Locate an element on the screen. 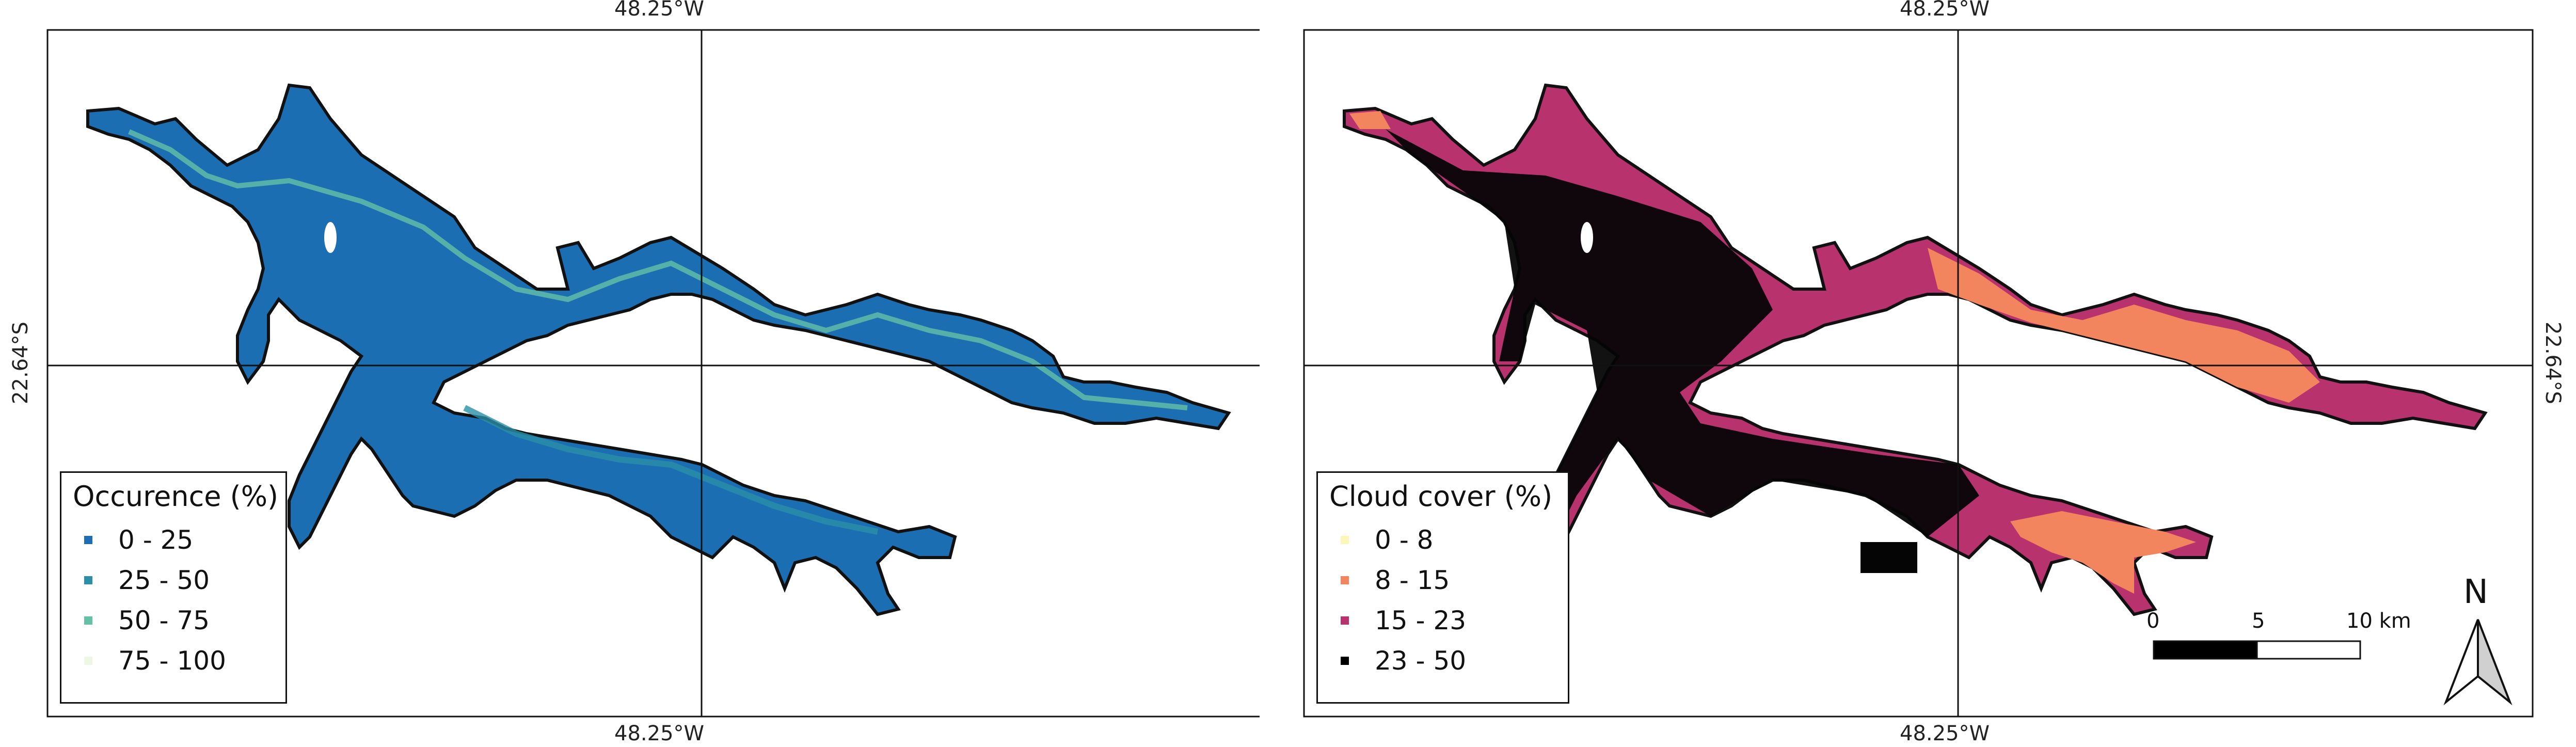 The image size is (2576, 747). left-legend-item: 0 - 25 is located at coordinates (172, 540).